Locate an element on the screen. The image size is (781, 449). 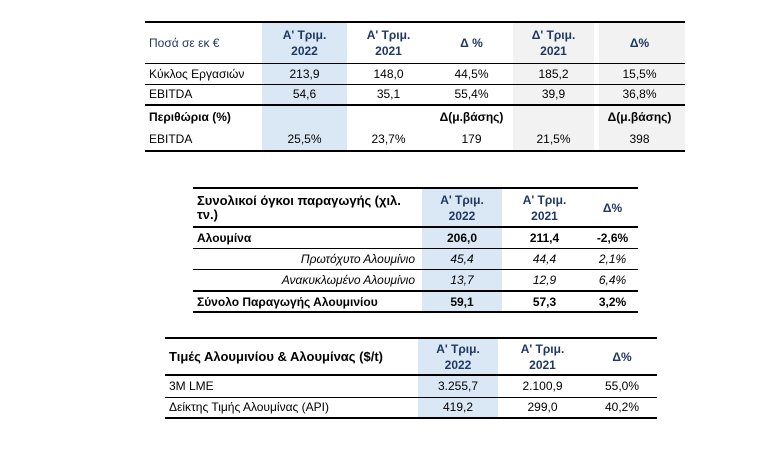
table-row: Ανακυκλωμένο Αλουμίνιο 13,7 12,9 6,4% is located at coordinates (415, 280).